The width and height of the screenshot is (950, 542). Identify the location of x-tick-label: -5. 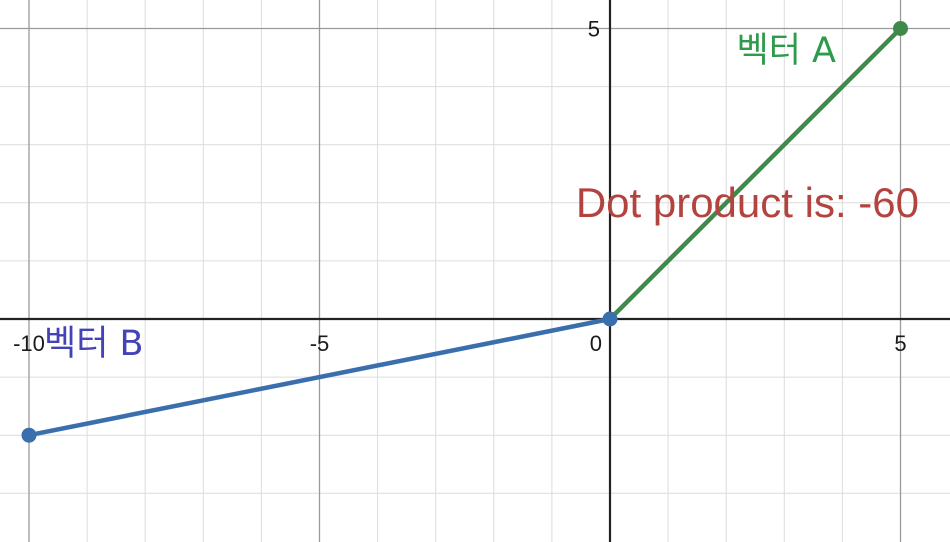
(320, 343).